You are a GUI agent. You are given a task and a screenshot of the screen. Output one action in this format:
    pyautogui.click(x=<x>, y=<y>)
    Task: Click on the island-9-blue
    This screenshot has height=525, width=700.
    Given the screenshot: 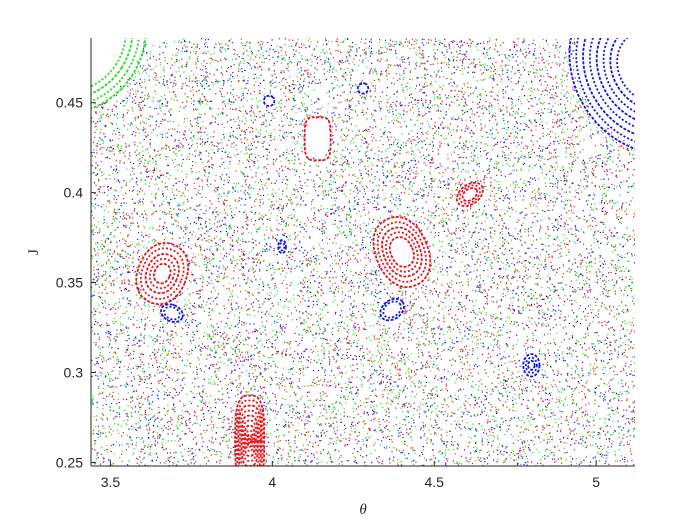 What is the action you would take?
    pyautogui.click(x=531, y=365)
    